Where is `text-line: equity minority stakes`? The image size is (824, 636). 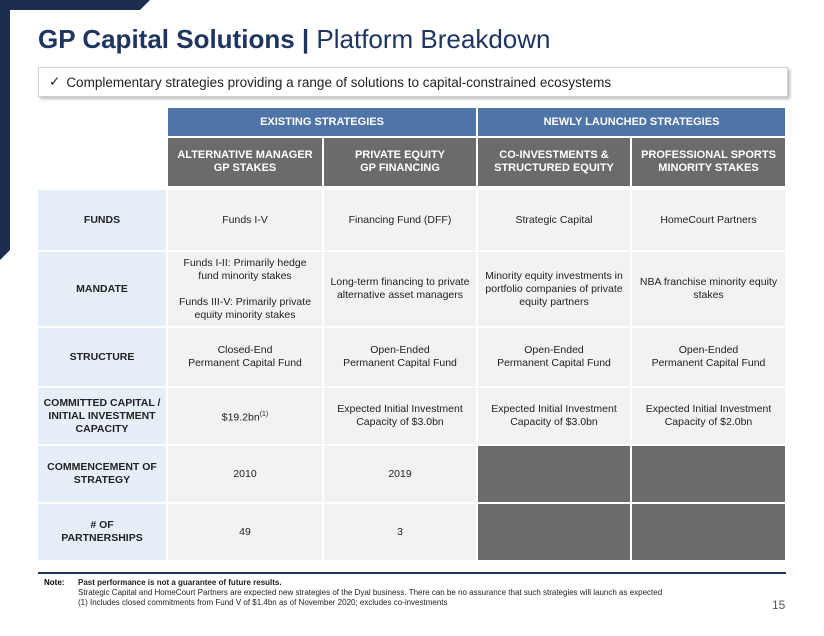 text-line: equity minority stakes is located at coordinates (245, 314).